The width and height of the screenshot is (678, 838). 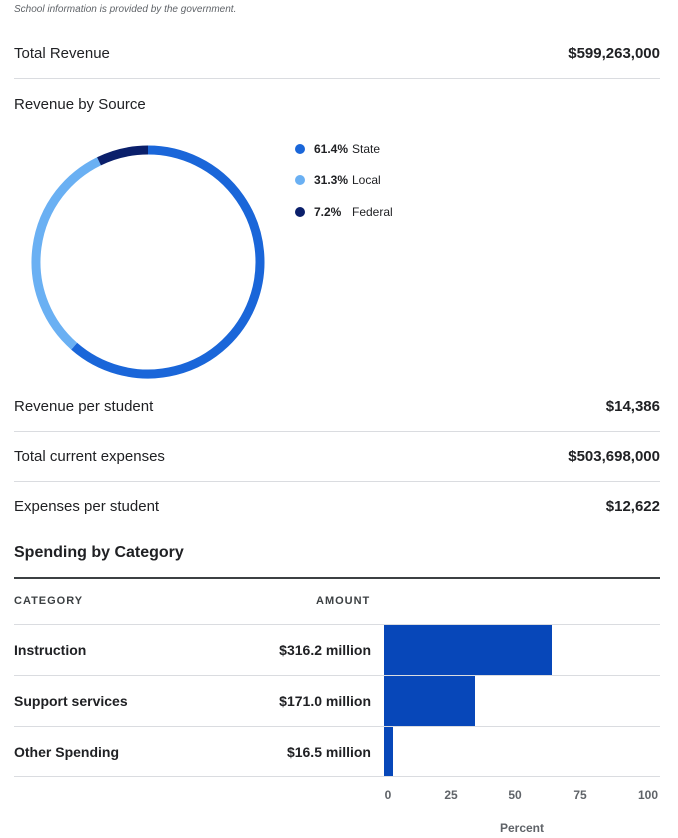 I want to click on legend-dot-federal, so click(x=300, y=211).